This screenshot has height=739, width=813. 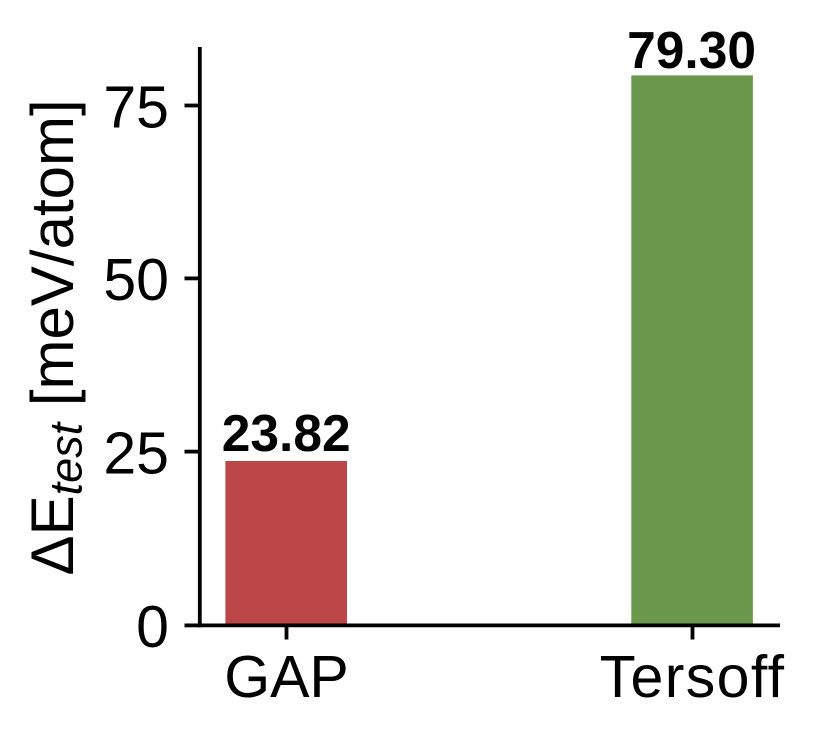 I want to click on svg-text: Tersoff, so click(x=693, y=677).